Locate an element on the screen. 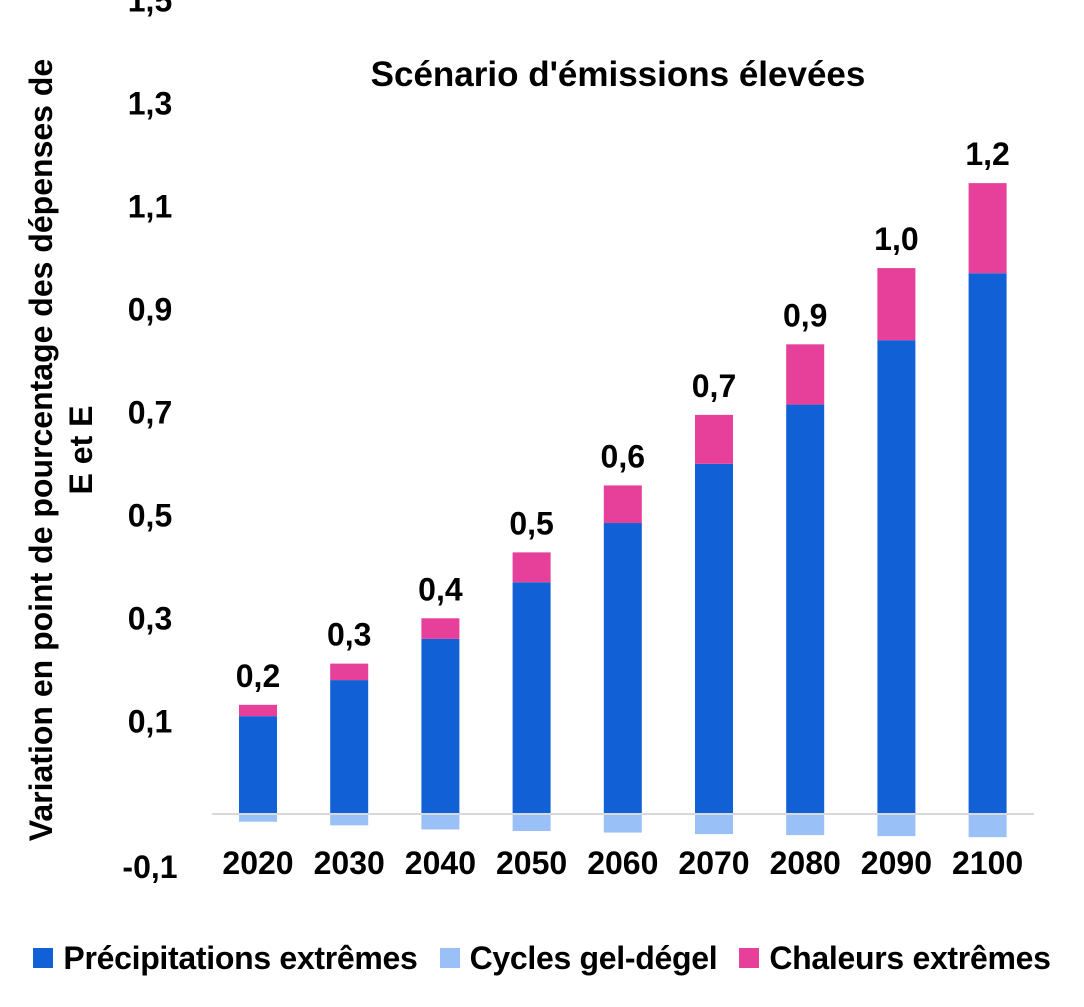  x-axis-ticks: 2020 2030 2040 2050 2060 2070 2080 2090 2100 is located at coordinates (622, 863).